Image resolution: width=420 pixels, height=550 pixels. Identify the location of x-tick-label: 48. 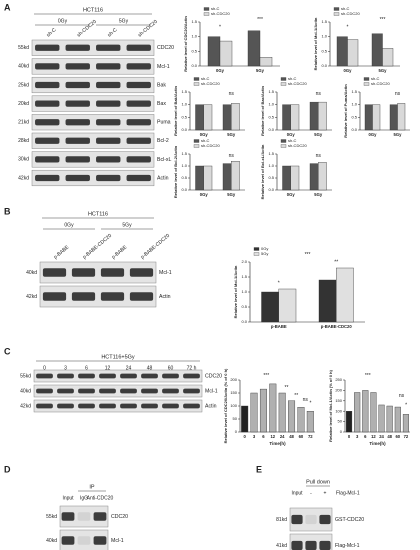
(291, 436).